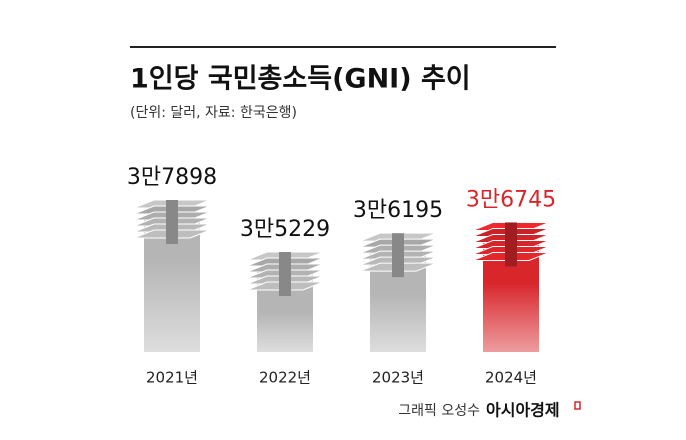 The width and height of the screenshot is (686, 440). Describe the element at coordinates (300, 79) in the screenshot. I see `chart-title: 1인당 국민총소득(GNI) 추이` at that location.